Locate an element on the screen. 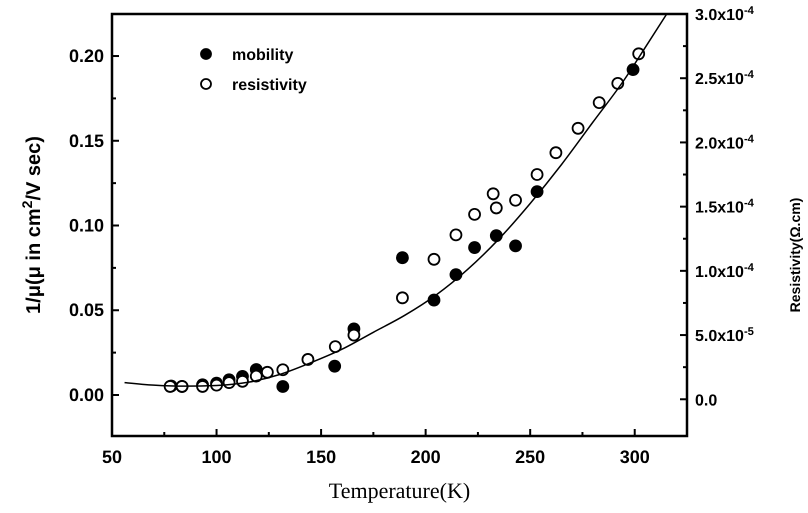  y2-tick-label: 5.0x10$^{-5}$ is located at coordinates (724, 336).